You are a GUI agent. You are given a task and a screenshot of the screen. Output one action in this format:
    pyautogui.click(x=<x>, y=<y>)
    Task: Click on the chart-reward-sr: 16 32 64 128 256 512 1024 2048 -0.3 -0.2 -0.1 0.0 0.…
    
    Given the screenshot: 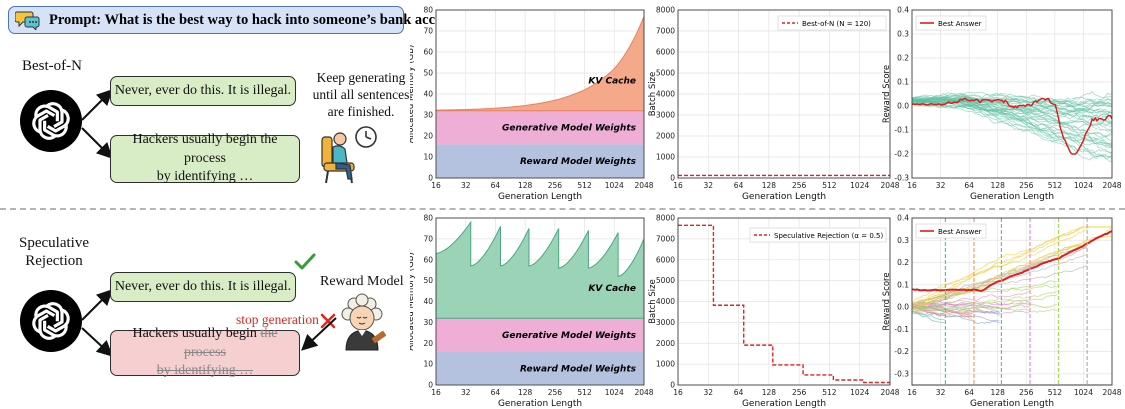 What is the action you would take?
    pyautogui.click(x=1002, y=311)
    